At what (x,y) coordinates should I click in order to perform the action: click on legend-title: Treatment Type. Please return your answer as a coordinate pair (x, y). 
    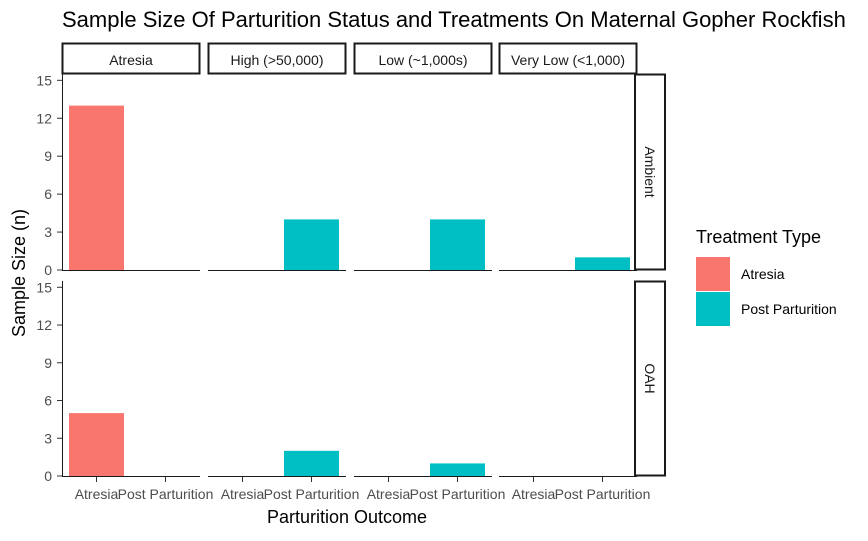
    Looking at the image, I should click on (758, 237).